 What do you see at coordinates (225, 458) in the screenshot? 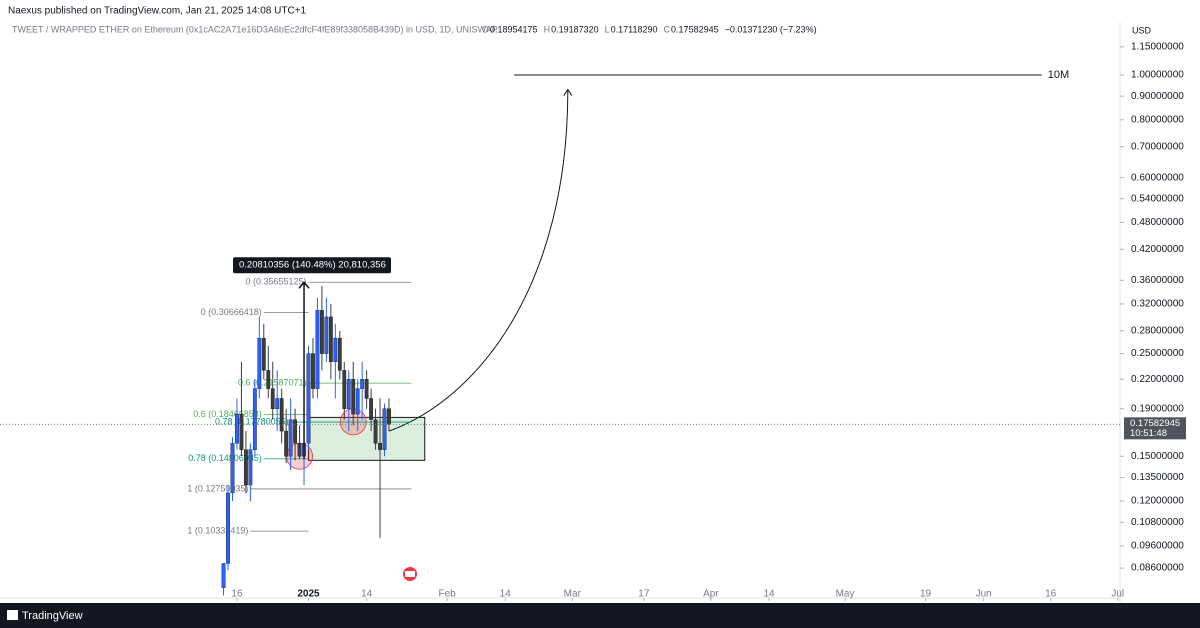
I see `fib-label: 0.78 (0.14806985)` at bounding box center [225, 458].